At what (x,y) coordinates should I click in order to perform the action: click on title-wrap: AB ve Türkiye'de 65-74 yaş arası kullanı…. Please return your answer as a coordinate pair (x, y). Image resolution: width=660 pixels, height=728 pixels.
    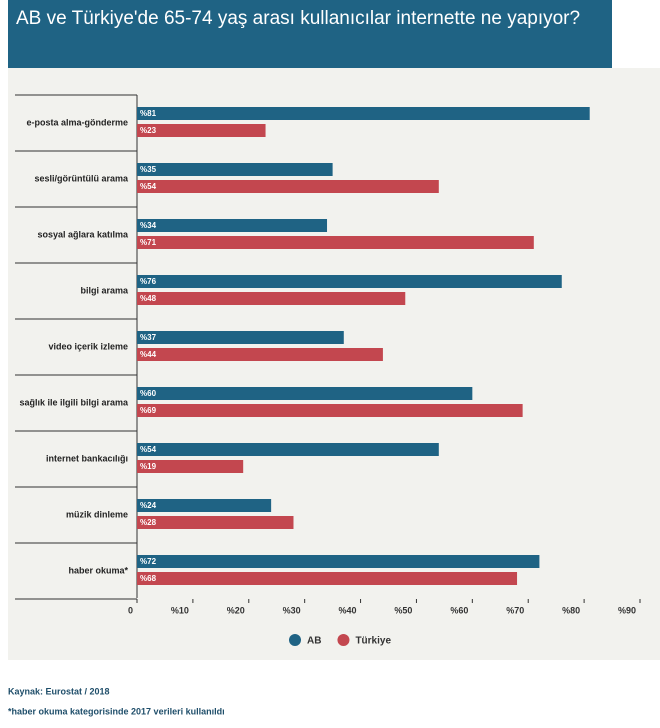
    Looking at the image, I should click on (298, 18).